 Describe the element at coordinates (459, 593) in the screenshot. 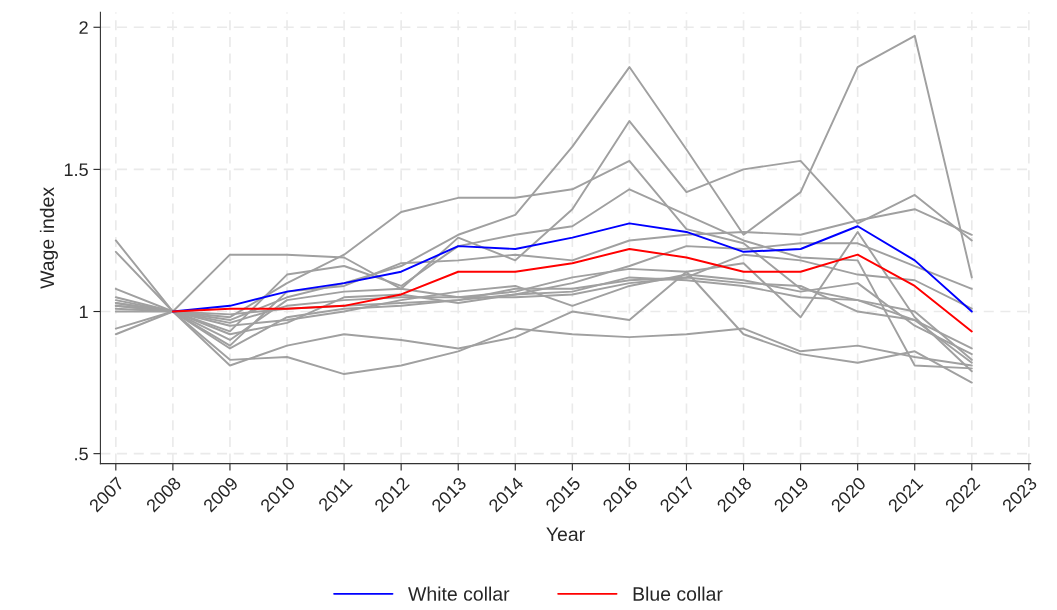

I see `legend-label: White collar` at that location.